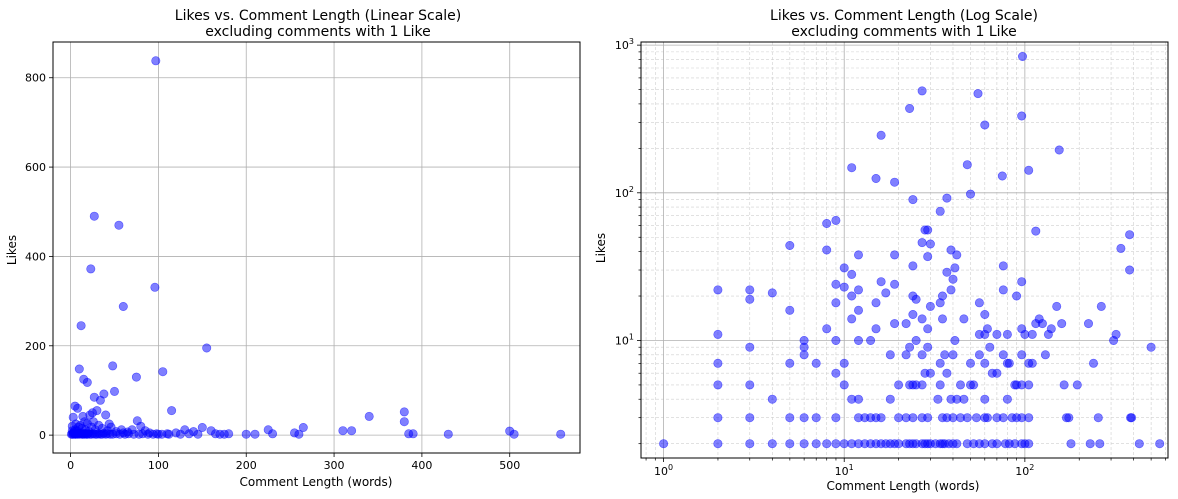  I want to click on x-tick-label: 102, so click(1024, 470).